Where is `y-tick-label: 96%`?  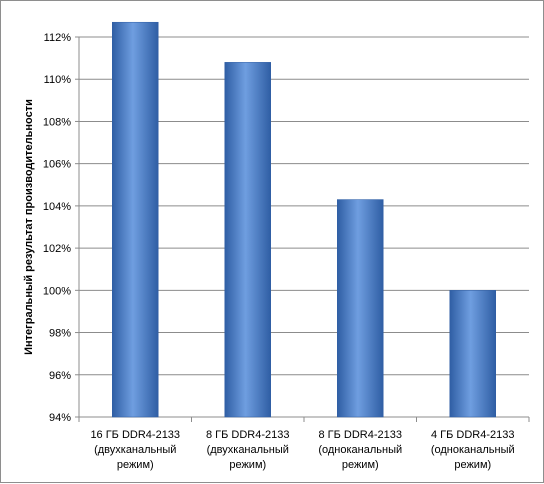
y-tick-label: 96% is located at coordinates (60, 376).